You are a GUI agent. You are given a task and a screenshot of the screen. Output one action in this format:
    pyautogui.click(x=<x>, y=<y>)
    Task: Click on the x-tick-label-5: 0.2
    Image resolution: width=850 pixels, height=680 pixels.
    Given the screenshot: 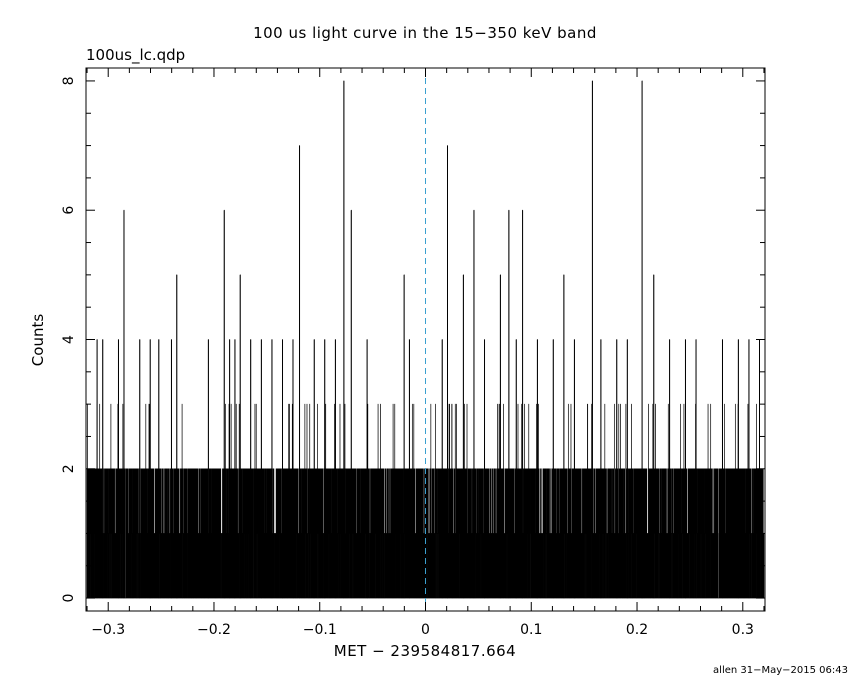 What is the action you would take?
    pyautogui.click(x=637, y=630)
    